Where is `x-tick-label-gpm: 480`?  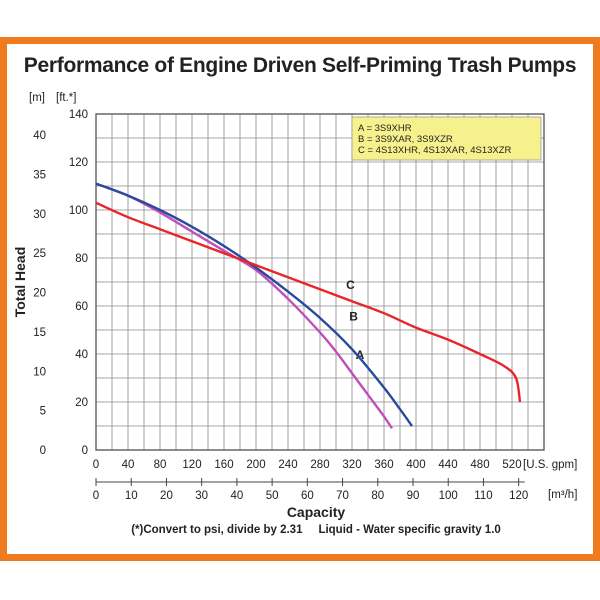
x-tick-label-gpm: 480 is located at coordinates (479, 465).